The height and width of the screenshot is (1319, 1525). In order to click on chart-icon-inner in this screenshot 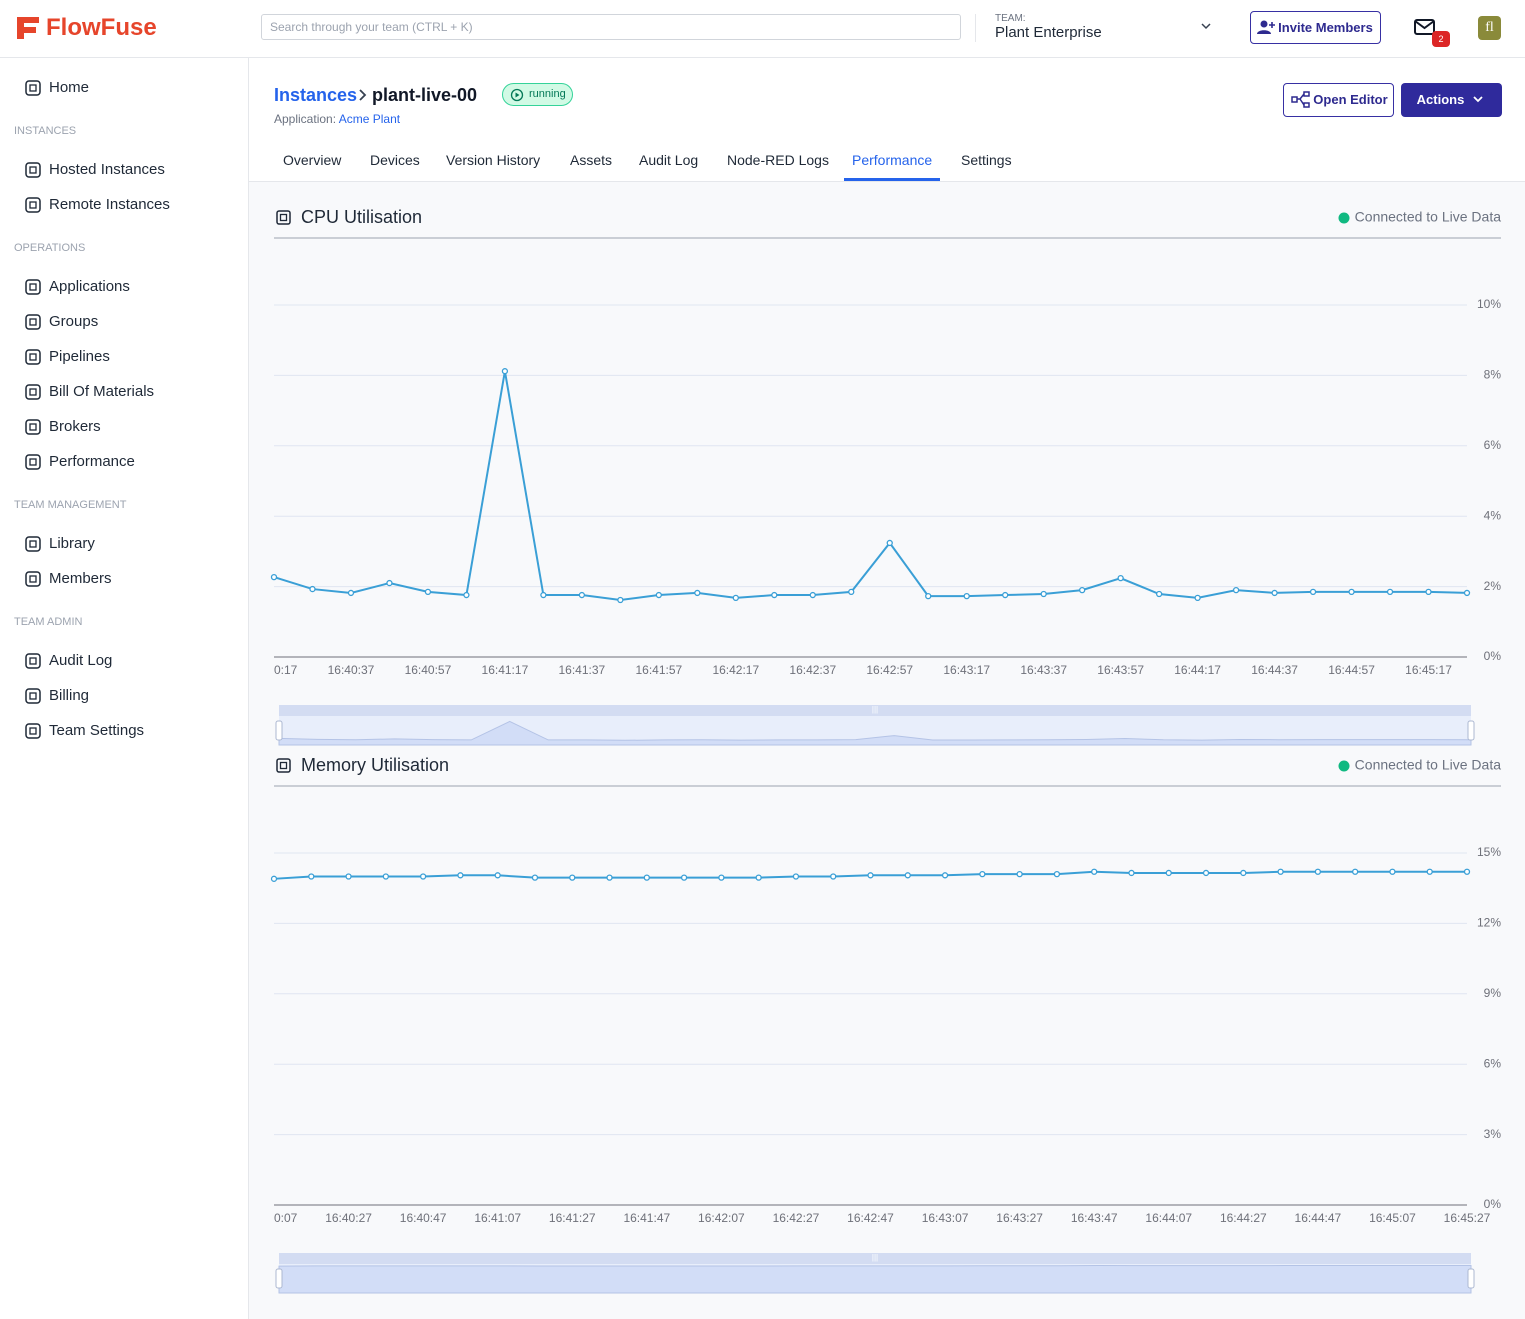, I will do `click(284, 766)`.